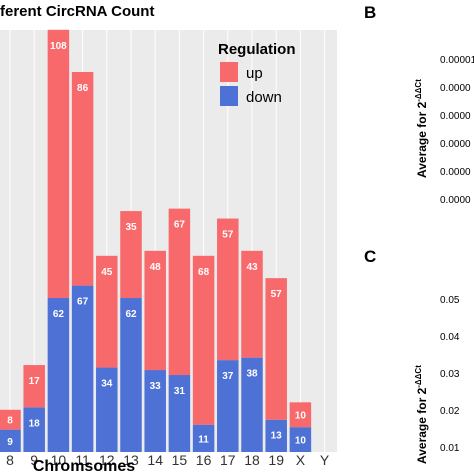  I want to click on data-label-down-8: 9, so click(10, 442).